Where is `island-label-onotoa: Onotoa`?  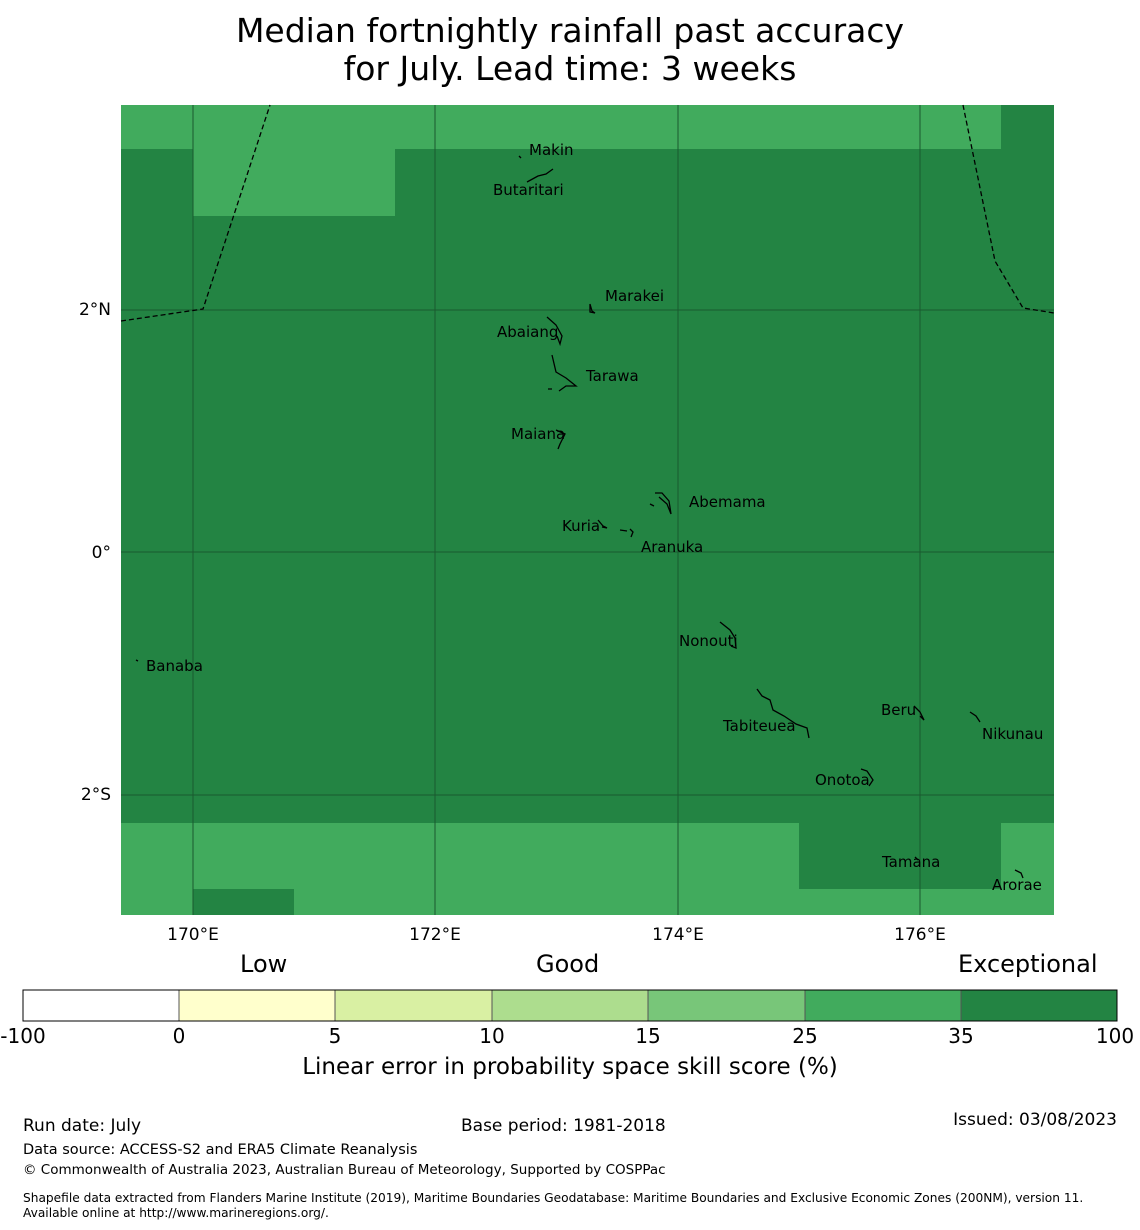
island-label-onotoa: Onotoa is located at coordinates (842, 780).